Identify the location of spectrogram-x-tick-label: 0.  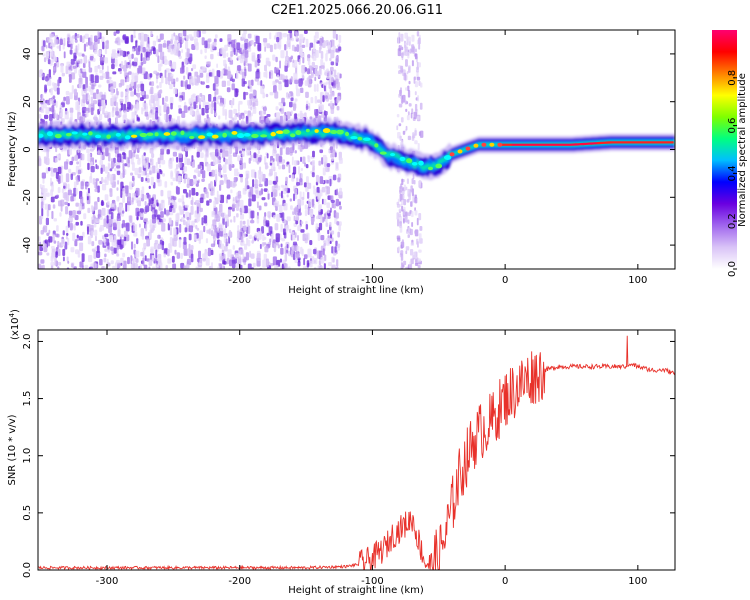
(505, 280).